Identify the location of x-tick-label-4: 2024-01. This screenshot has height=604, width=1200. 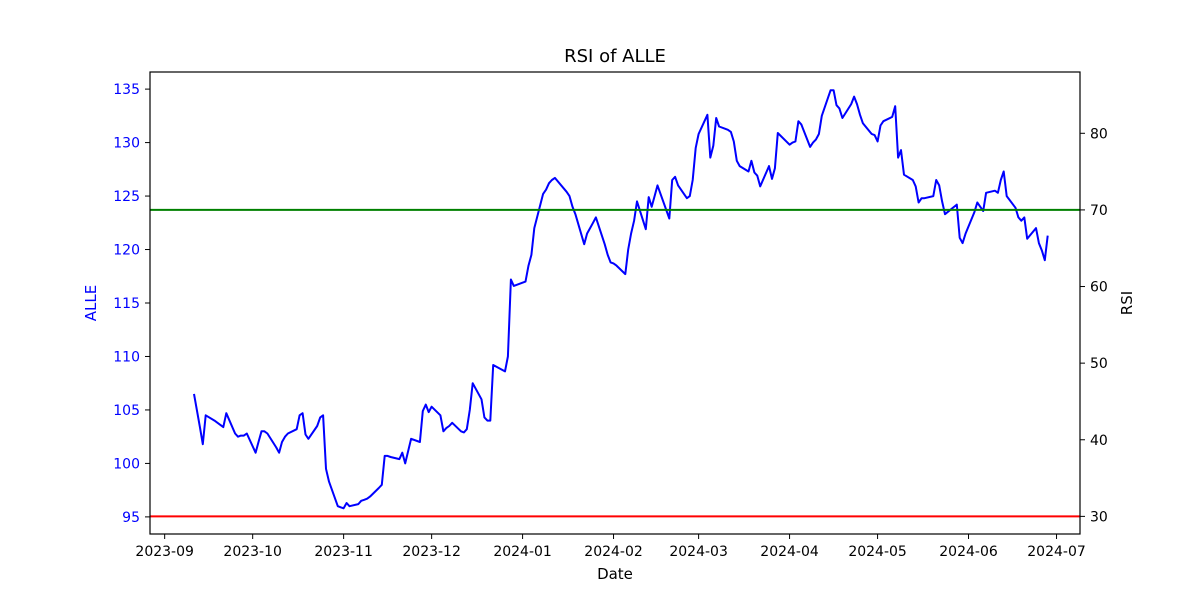
(522, 552).